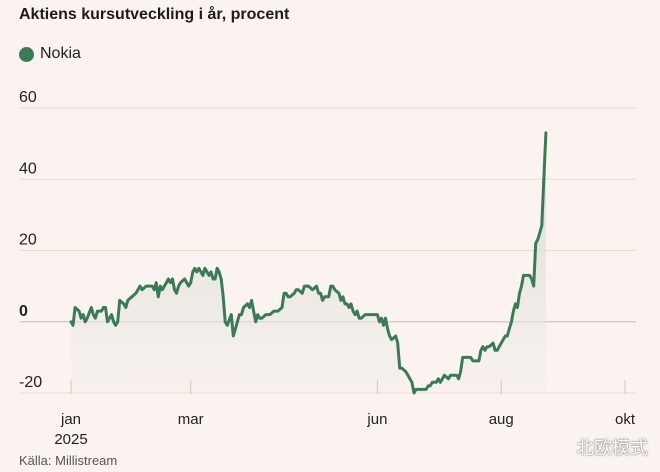 This screenshot has width=660, height=472. Describe the element at coordinates (23, 311) in the screenshot. I see `y-tick-label: 0` at that location.